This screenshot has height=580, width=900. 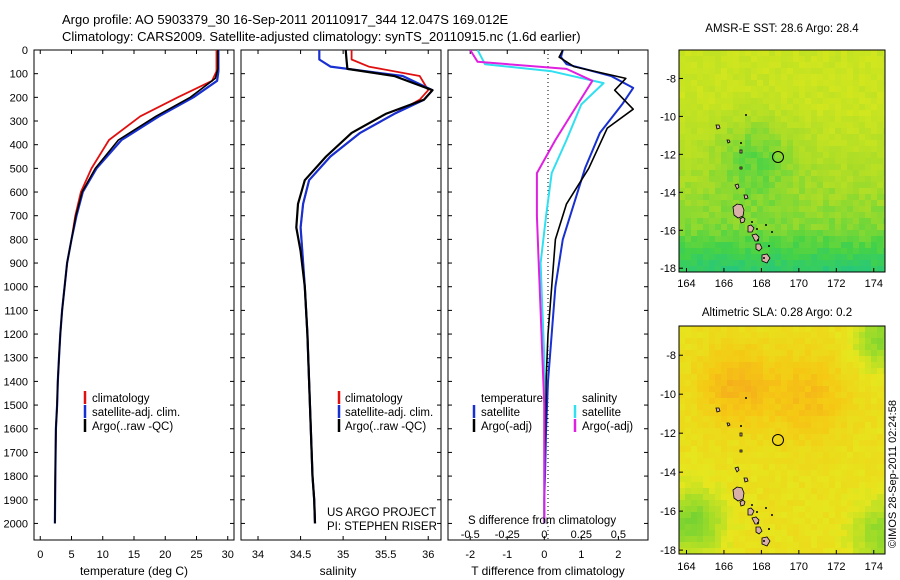 What do you see at coordinates (601, 413) in the screenshot?
I see `legend-sal-satellite: satellite` at bounding box center [601, 413].